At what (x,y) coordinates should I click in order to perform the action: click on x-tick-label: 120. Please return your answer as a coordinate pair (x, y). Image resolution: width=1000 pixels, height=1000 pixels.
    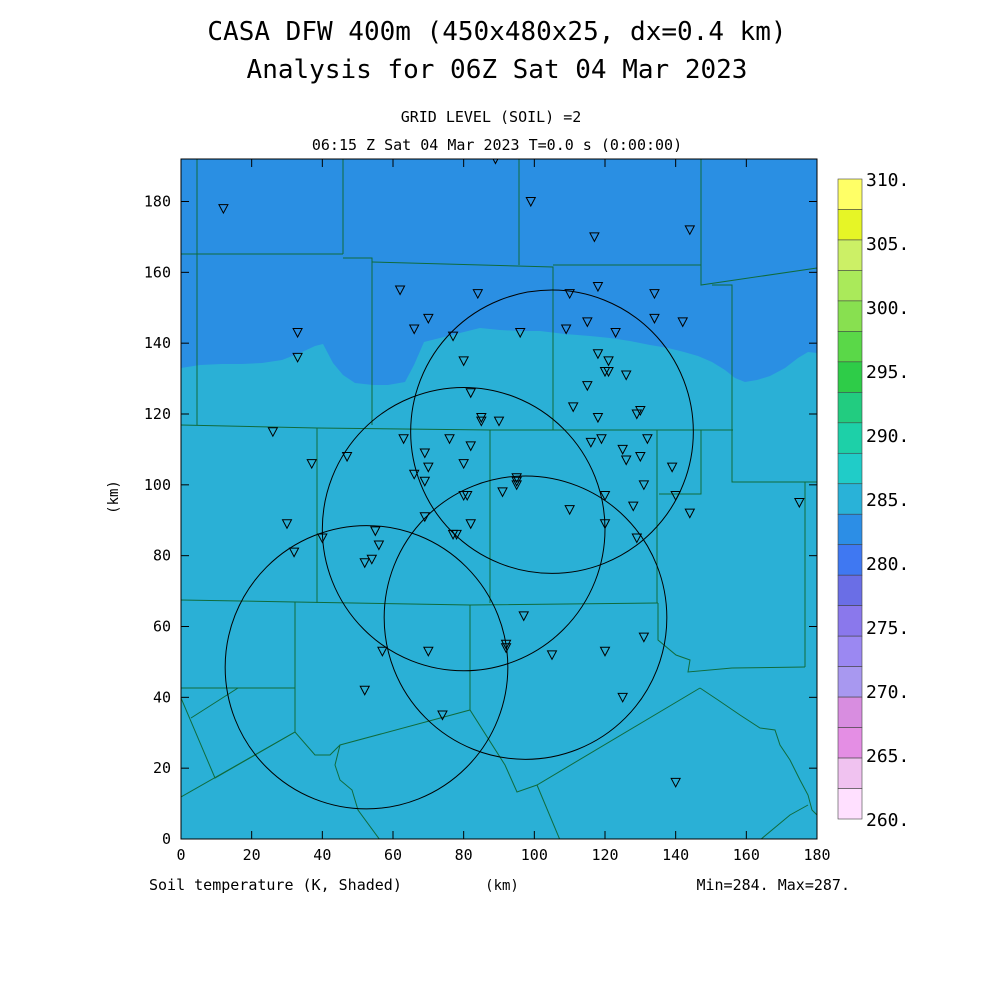
    Looking at the image, I should click on (604, 855).